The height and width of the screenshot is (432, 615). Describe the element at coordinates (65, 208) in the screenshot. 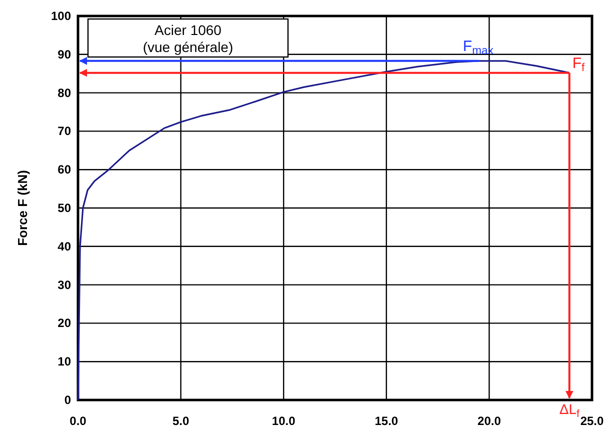

I see `y-tick-label: 50` at that location.